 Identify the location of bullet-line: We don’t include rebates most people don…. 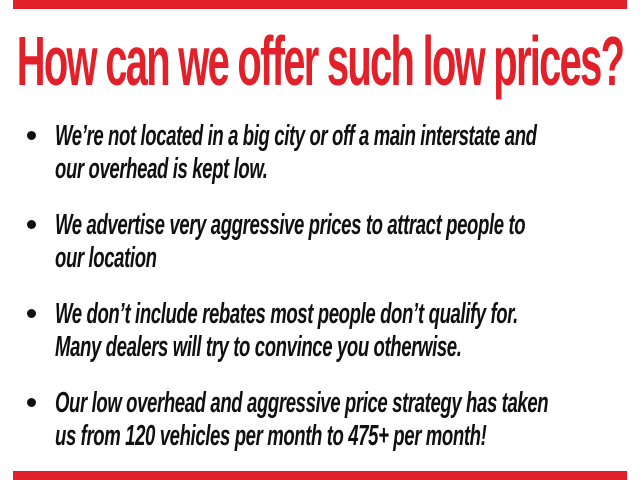
(286, 314).